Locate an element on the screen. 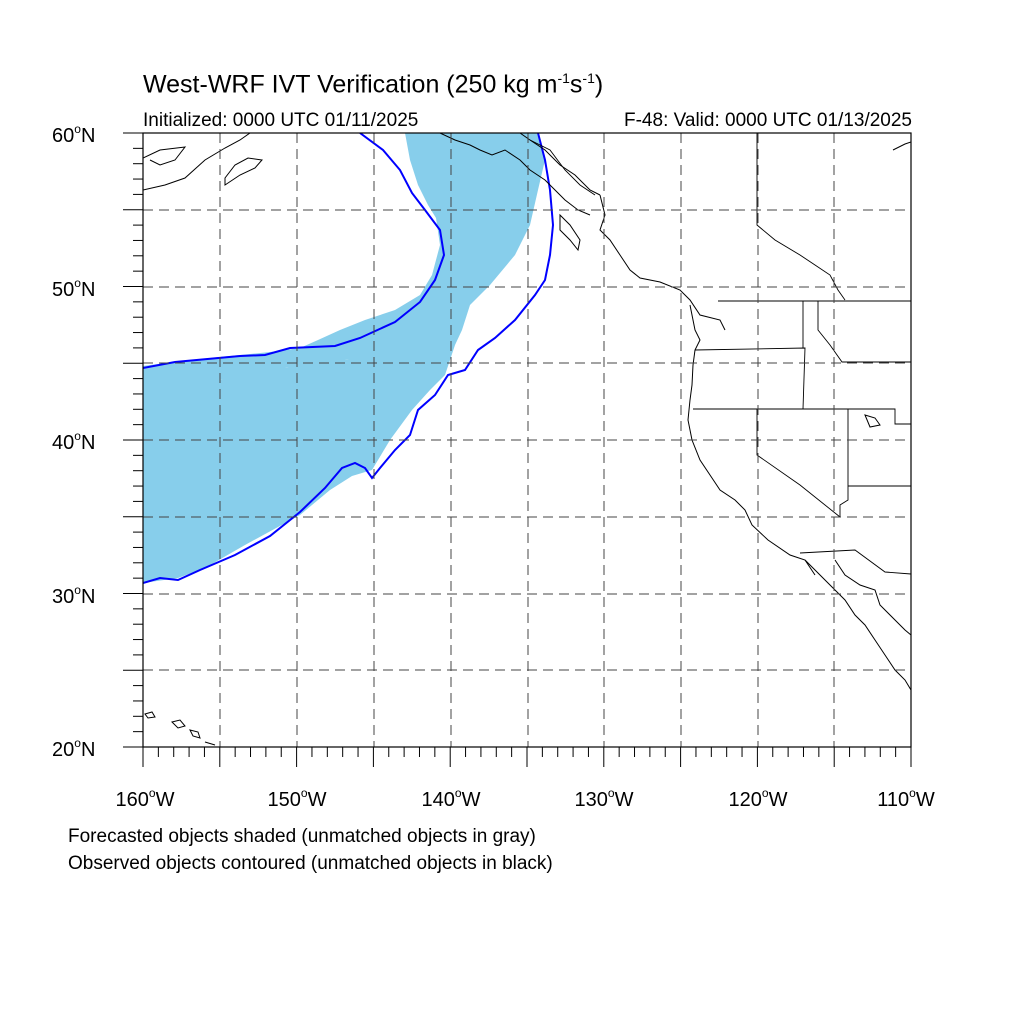 This screenshot has height=1024, width=1024. observed-ivt-contour is located at coordinates (294, 251).